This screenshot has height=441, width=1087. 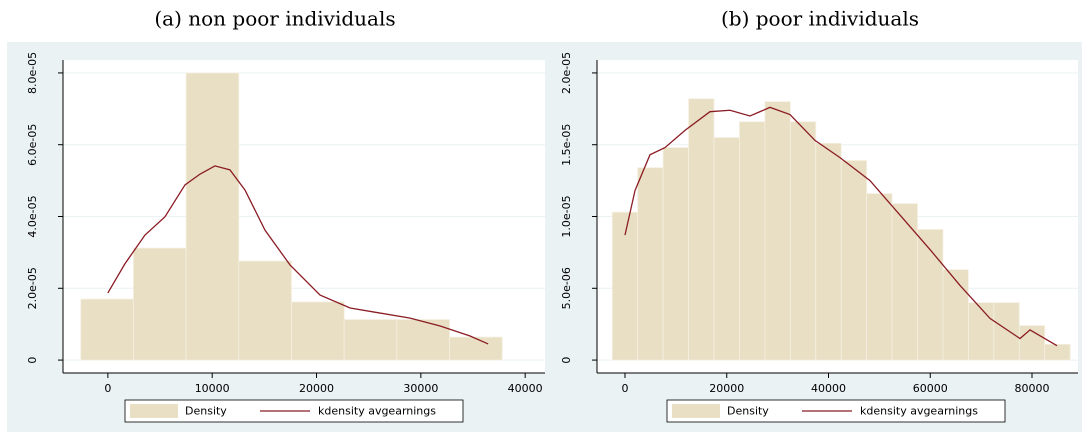 What do you see at coordinates (566, 145) in the screenshot?
I see `y-tick-label: 1.5e-05` at bounding box center [566, 145].